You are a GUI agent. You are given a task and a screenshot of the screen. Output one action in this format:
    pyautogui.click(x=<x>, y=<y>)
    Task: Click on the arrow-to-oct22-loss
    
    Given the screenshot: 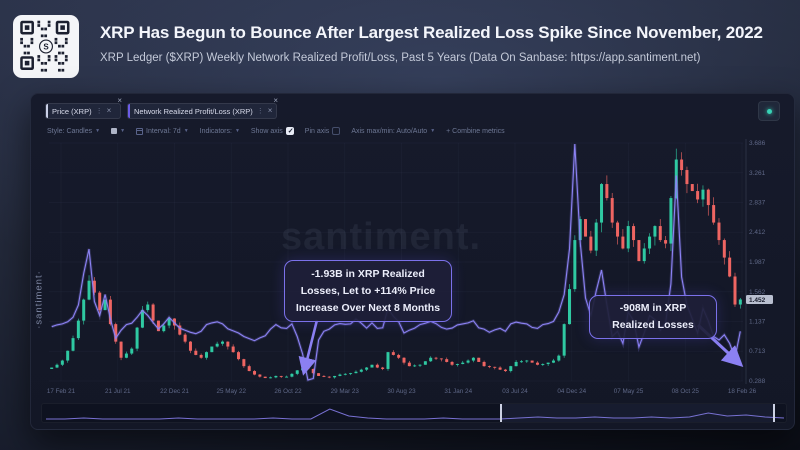 What is the action you would take?
    pyautogui.click(x=308, y=347)
    